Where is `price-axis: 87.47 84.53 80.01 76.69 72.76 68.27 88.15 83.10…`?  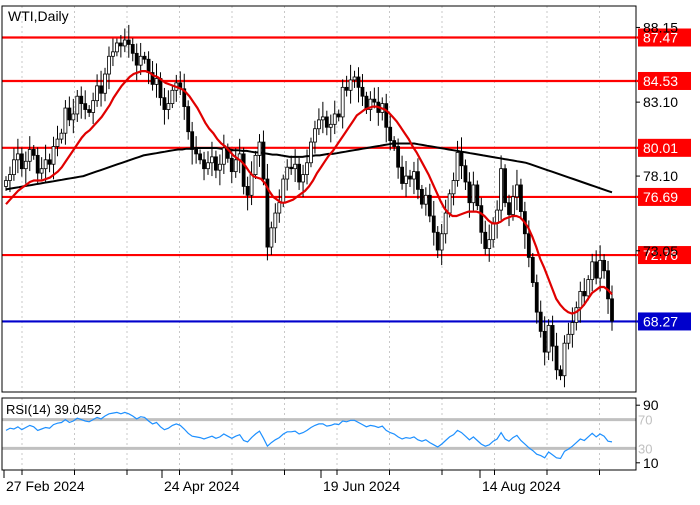
price-axis: 87.47 84.53 80.01 76.69 72.76 68.27 88.15 83.10… is located at coordinates (663, 175).